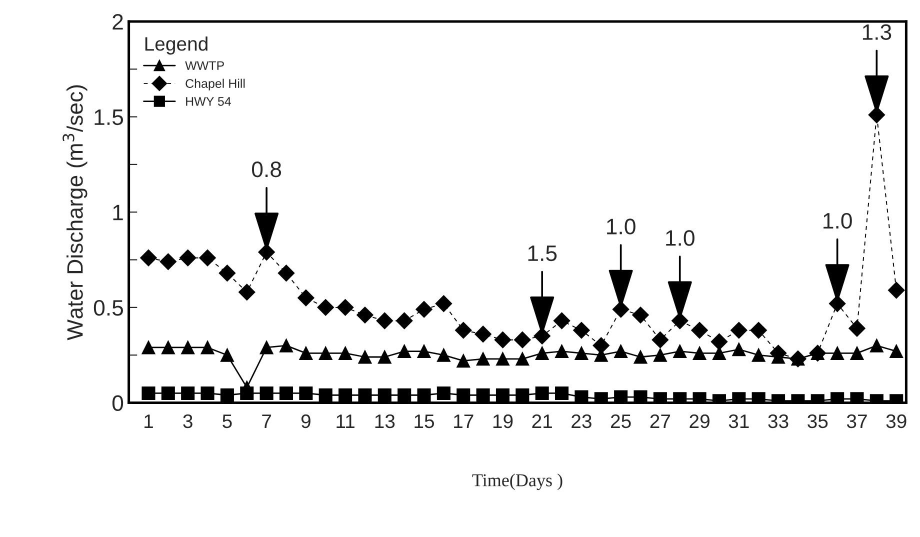 This screenshot has height=537, width=920. Describe the element at coordinates (345, 421) in the screenshot. I see `x-tick-label: 11` at that location.